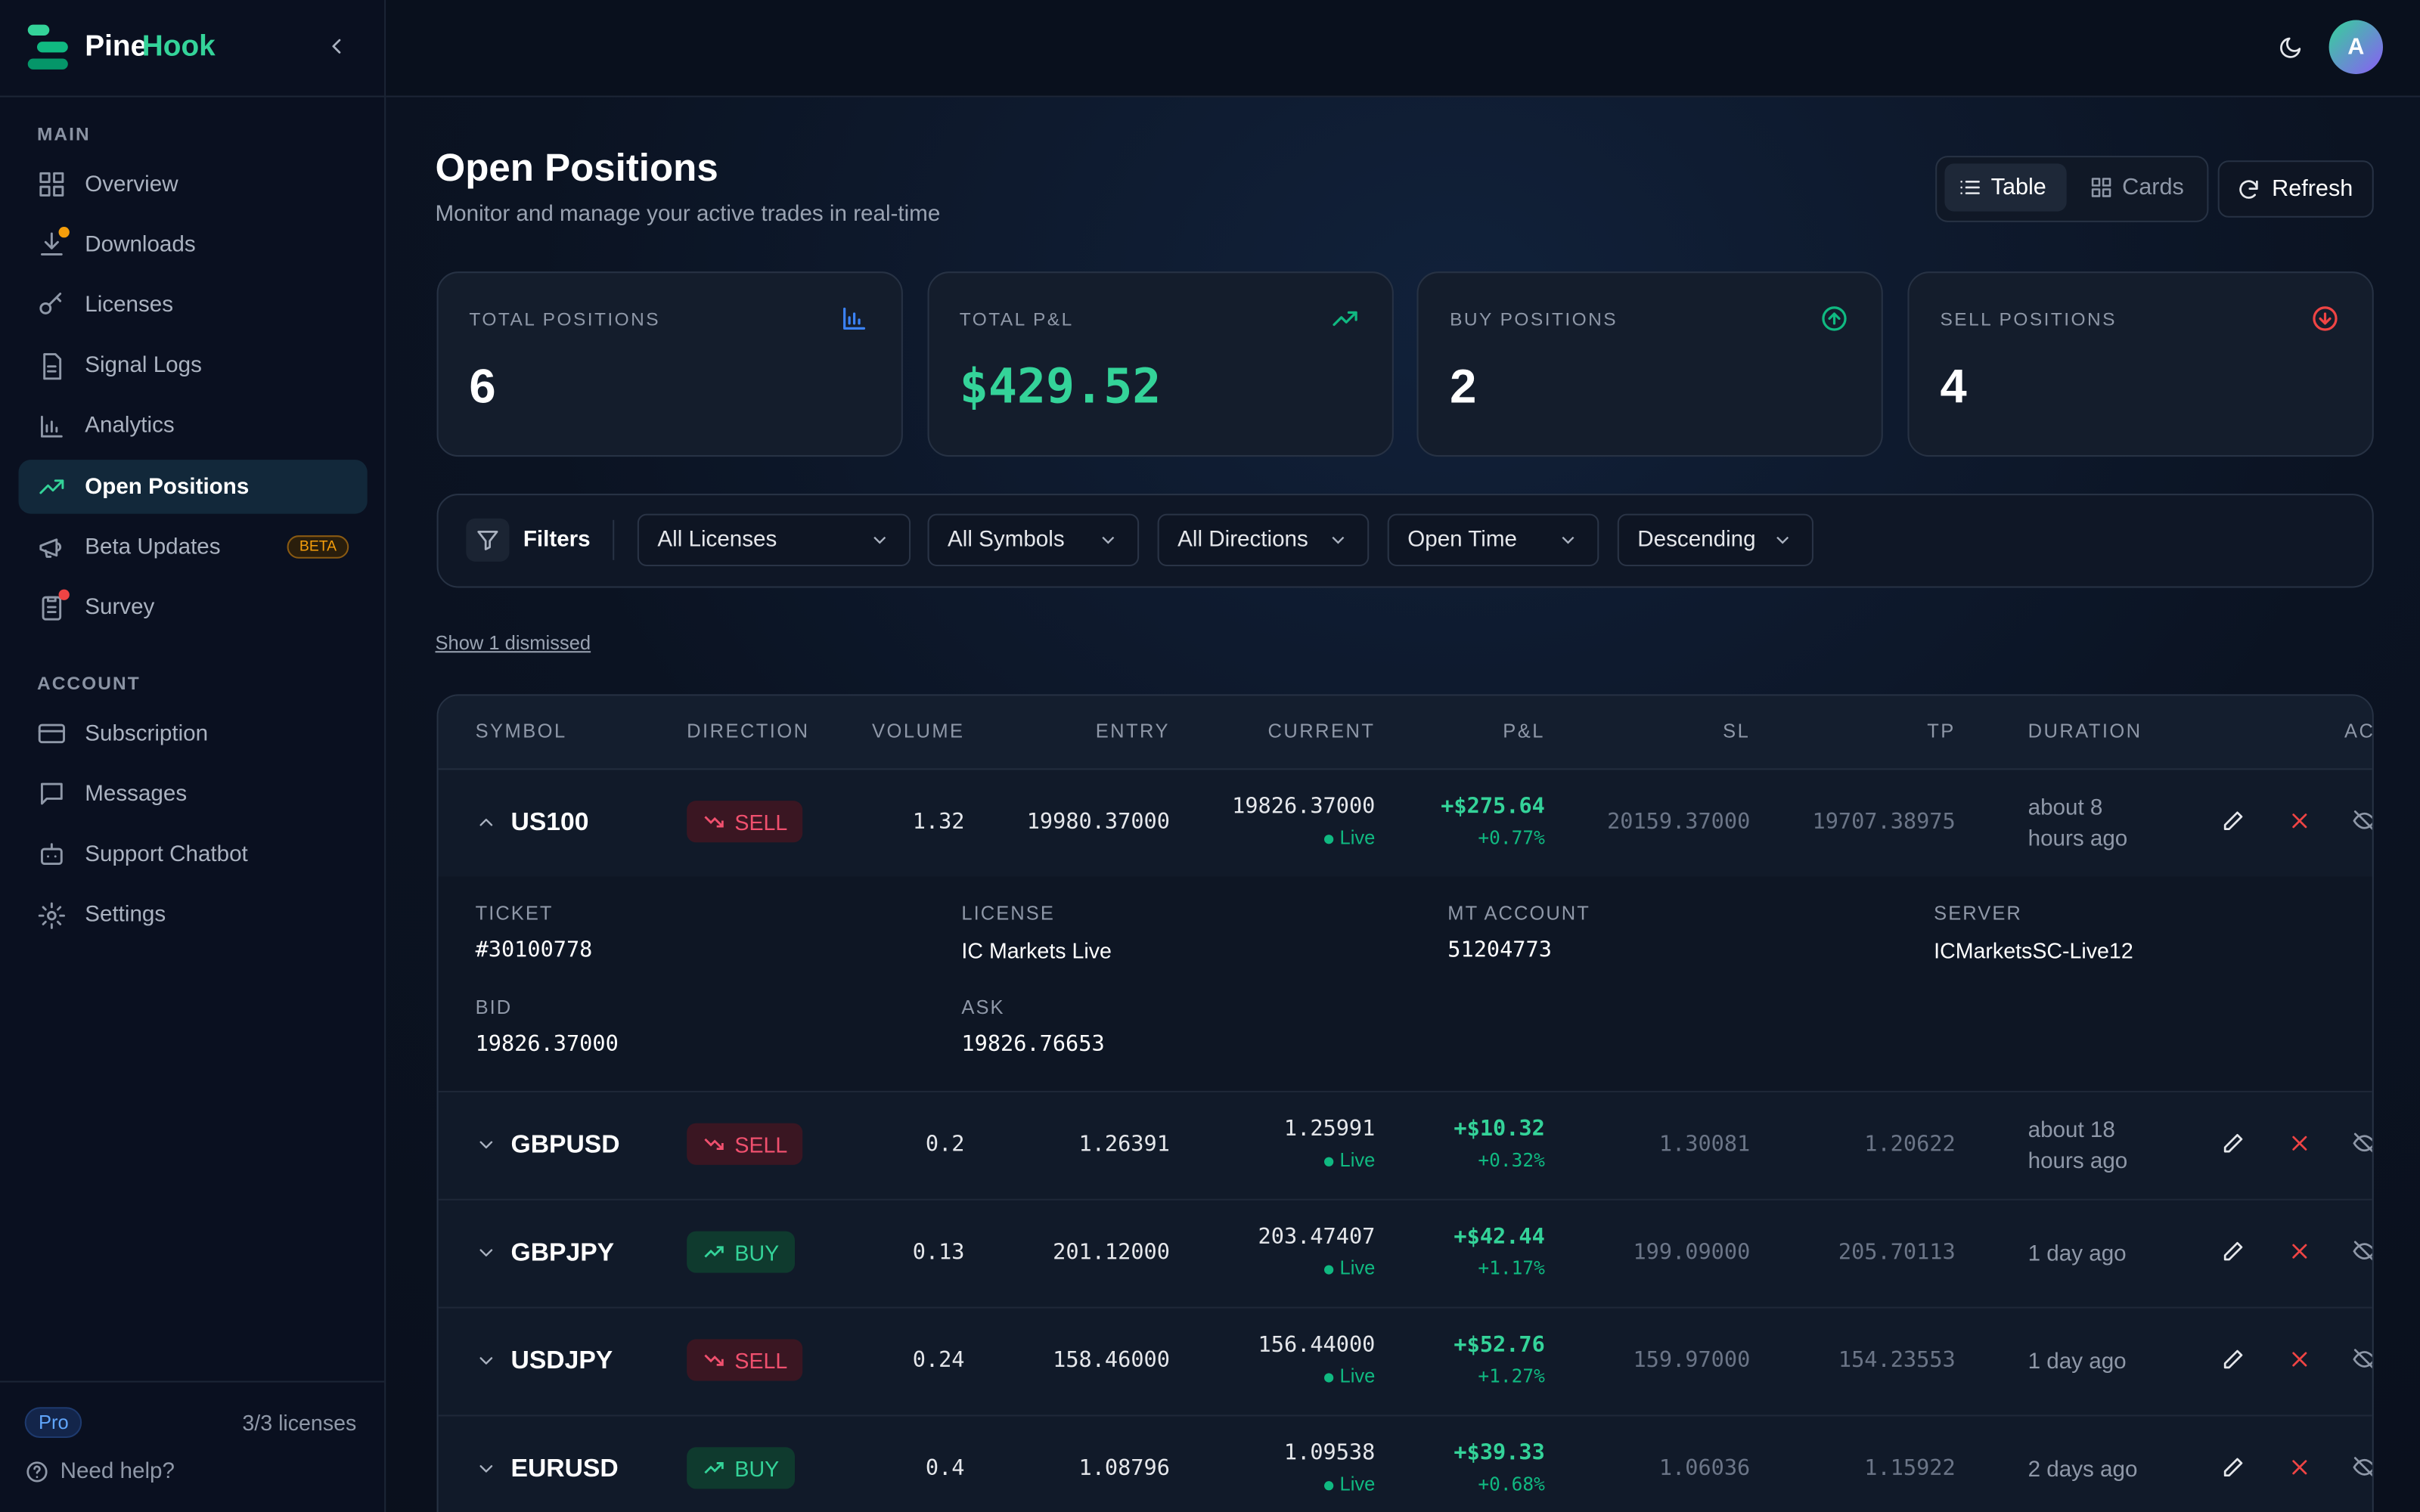 The image size is (2420, 1512). What do you see at coordinates (1111, 1361) in the screenshot?
I see `entry-price: 158.46000` at bounding box center [1111, 1361].